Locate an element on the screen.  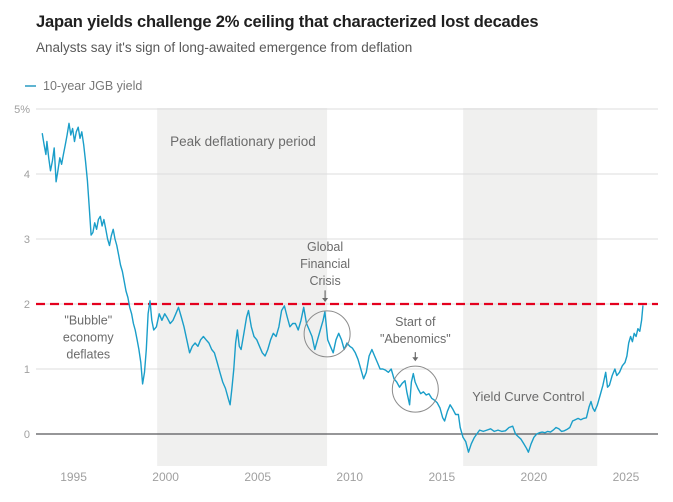
x-axis-tick-label: 2020 is located at coordinates (534, 477).